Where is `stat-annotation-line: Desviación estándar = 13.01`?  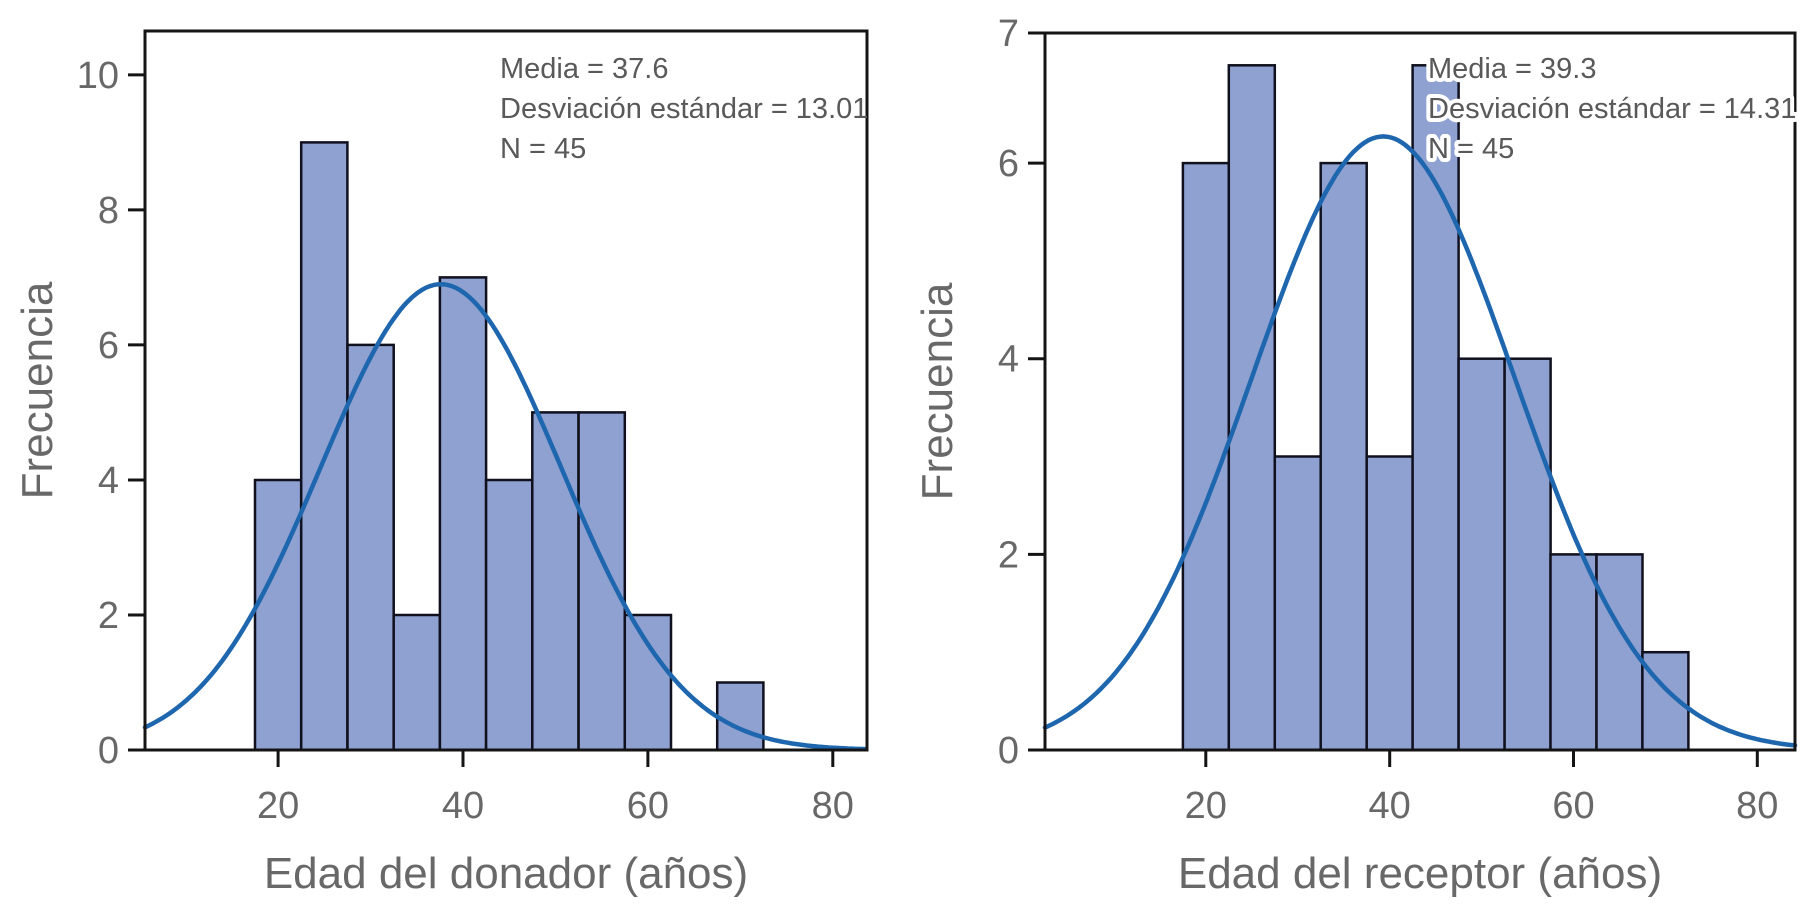 stat-annotation-line: Desviación estándar = 13.01 is located at coordinates (684, 109).